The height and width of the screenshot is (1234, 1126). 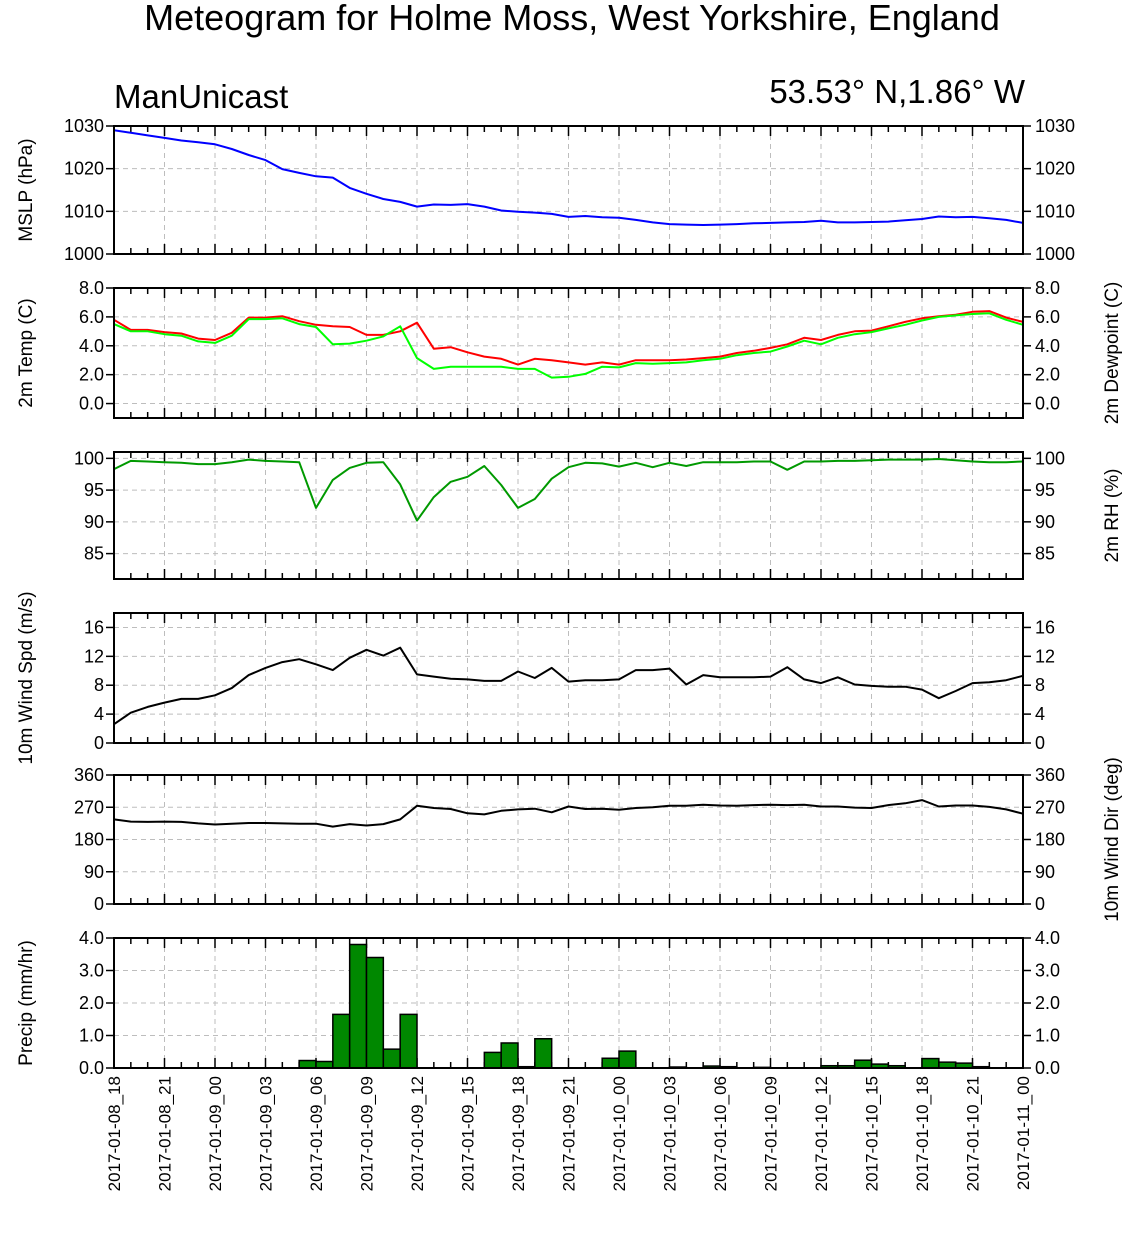 What do you see at coordinates (26, 189) in the screenshot?
I see `y-axis-label-left: MSLP (hPa)` at bounding box center [26, 189].